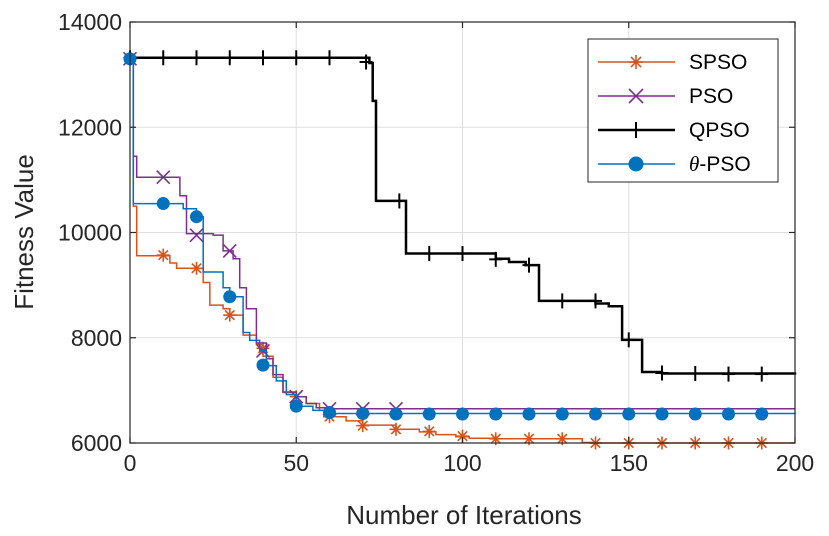 The image size is (829, 536). Describe the element at coordinates (694, 164) in the screenshot. I see `legend-label-theta-symbol: θ` at that location.